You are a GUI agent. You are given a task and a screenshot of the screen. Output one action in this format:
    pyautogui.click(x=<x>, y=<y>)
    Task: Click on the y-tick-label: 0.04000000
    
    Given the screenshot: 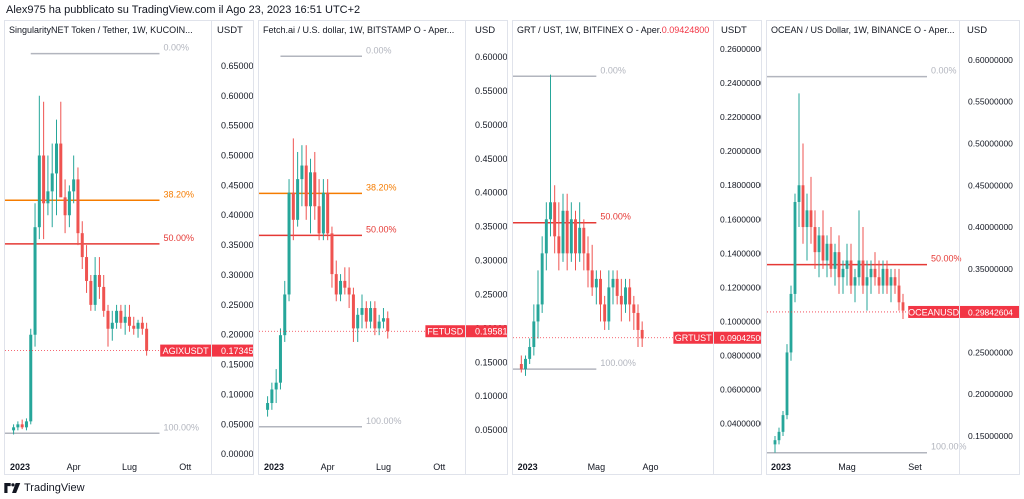 What is the action you would take?
    pyautogui.click(x=741, y=424)
    